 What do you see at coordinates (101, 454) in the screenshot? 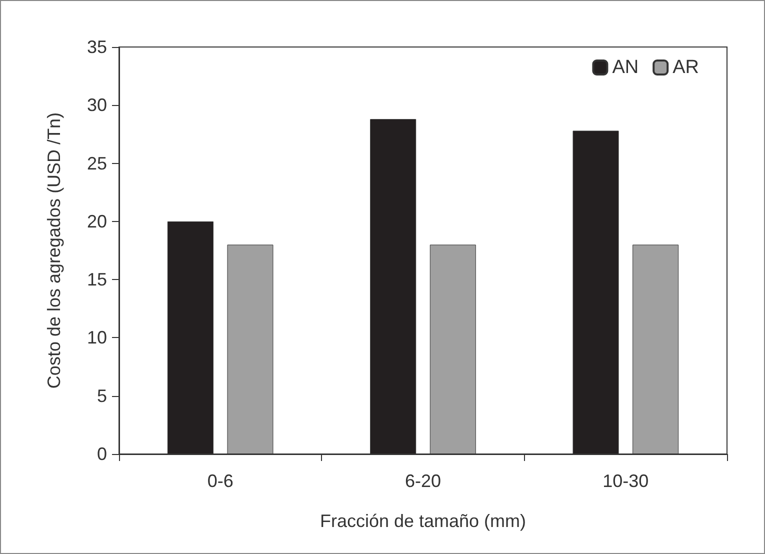
I see `y-tick-label: 0` at bounding box center [101, 454].